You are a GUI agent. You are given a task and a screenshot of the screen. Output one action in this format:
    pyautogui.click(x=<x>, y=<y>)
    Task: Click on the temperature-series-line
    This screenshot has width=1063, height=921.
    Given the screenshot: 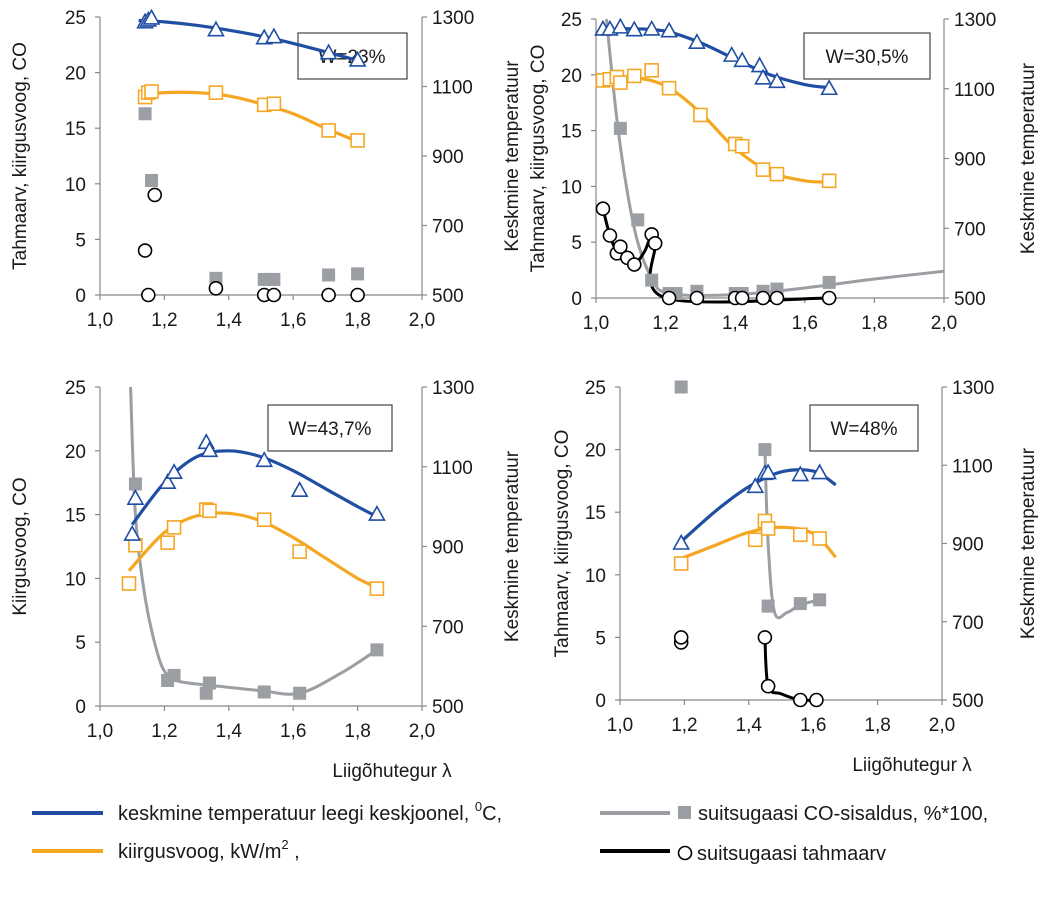 What is the action you would take?
    pyautogui.click(x=248, y=40)
    